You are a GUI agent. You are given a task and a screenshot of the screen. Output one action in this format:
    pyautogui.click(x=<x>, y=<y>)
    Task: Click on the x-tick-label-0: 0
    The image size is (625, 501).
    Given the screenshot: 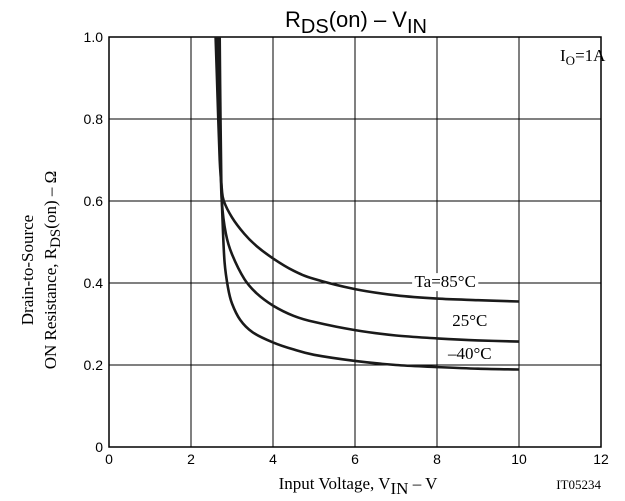 What is the action you would take?
    pyautogui.click(x=109, y=459)
    